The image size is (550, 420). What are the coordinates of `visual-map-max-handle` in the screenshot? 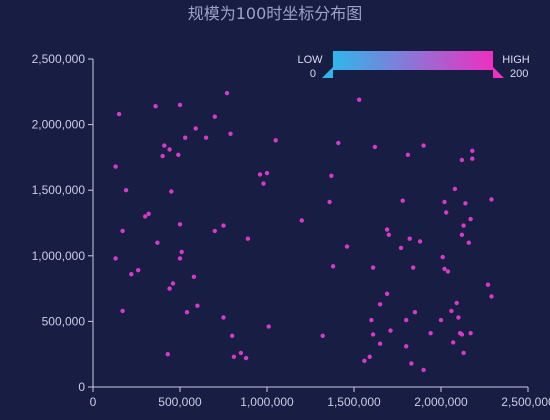 It's located at (498, 72).